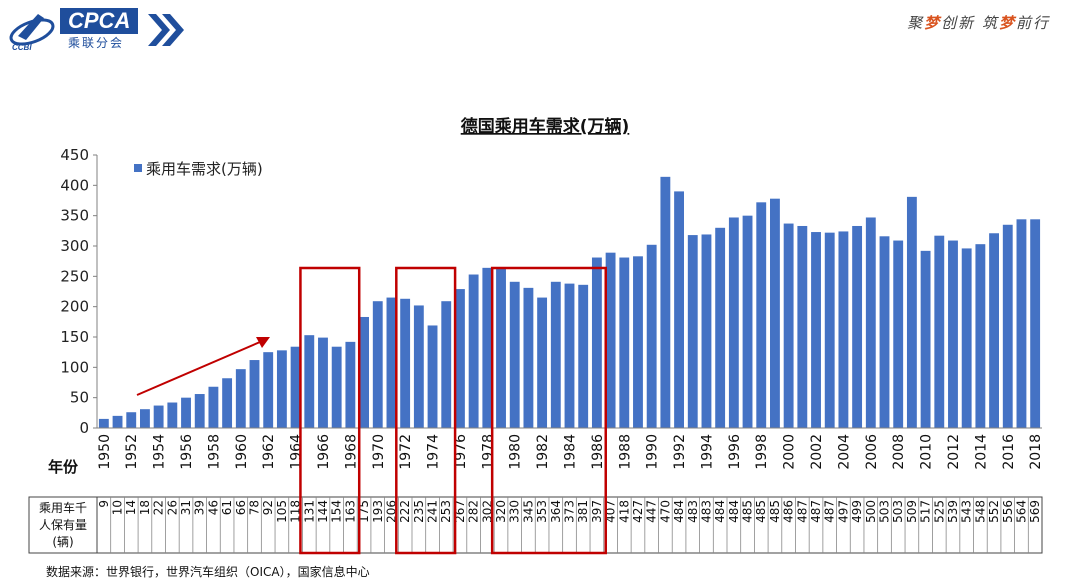 The height and width of the screenshot is (582, 1080). Describe the element at coordinates (624, 511) in the screenshot. I see `ownership-value: 418` at that location.